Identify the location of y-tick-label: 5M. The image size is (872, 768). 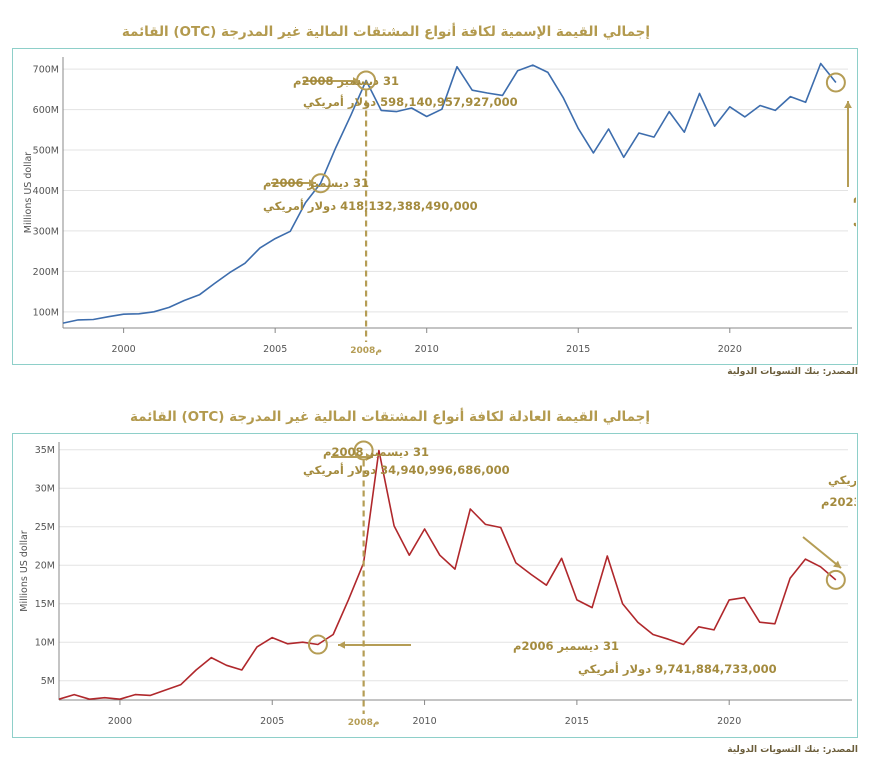
(48, 681).